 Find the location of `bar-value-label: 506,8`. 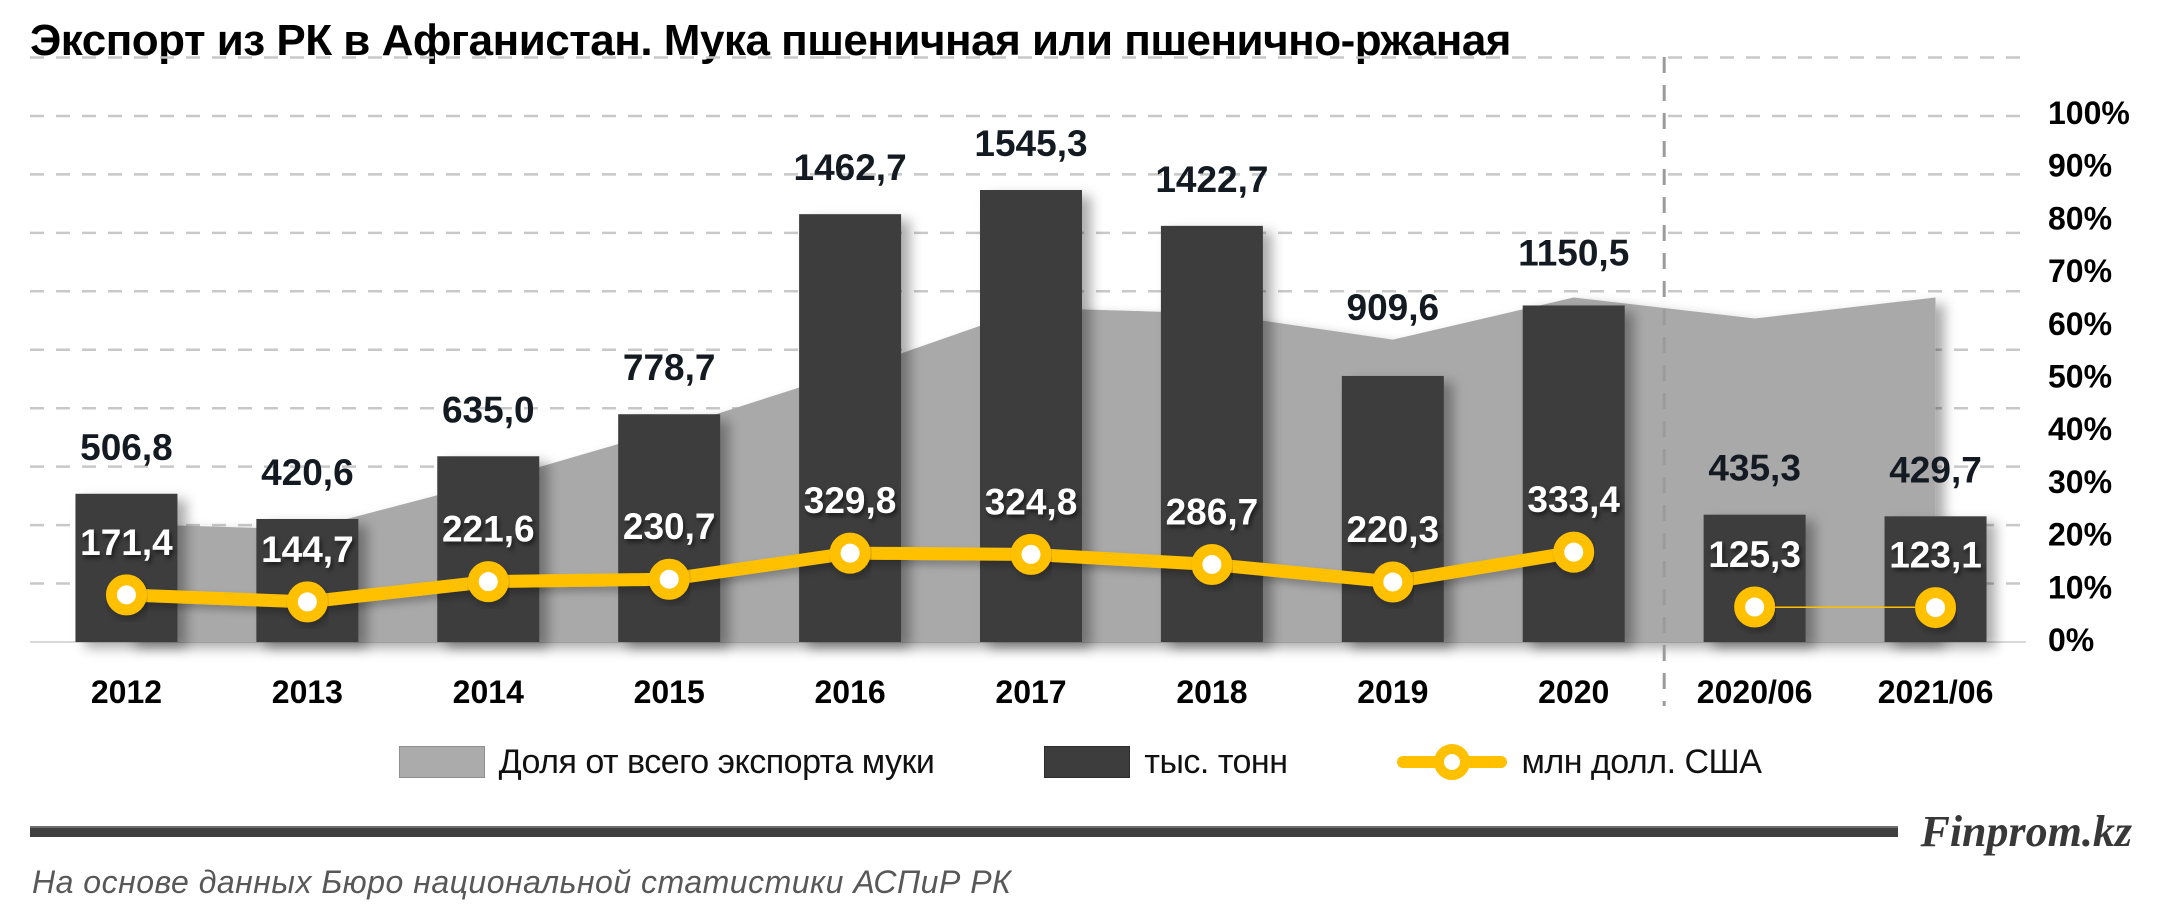

bar-value-label: 506,8 is located at coordinates (126, 447).